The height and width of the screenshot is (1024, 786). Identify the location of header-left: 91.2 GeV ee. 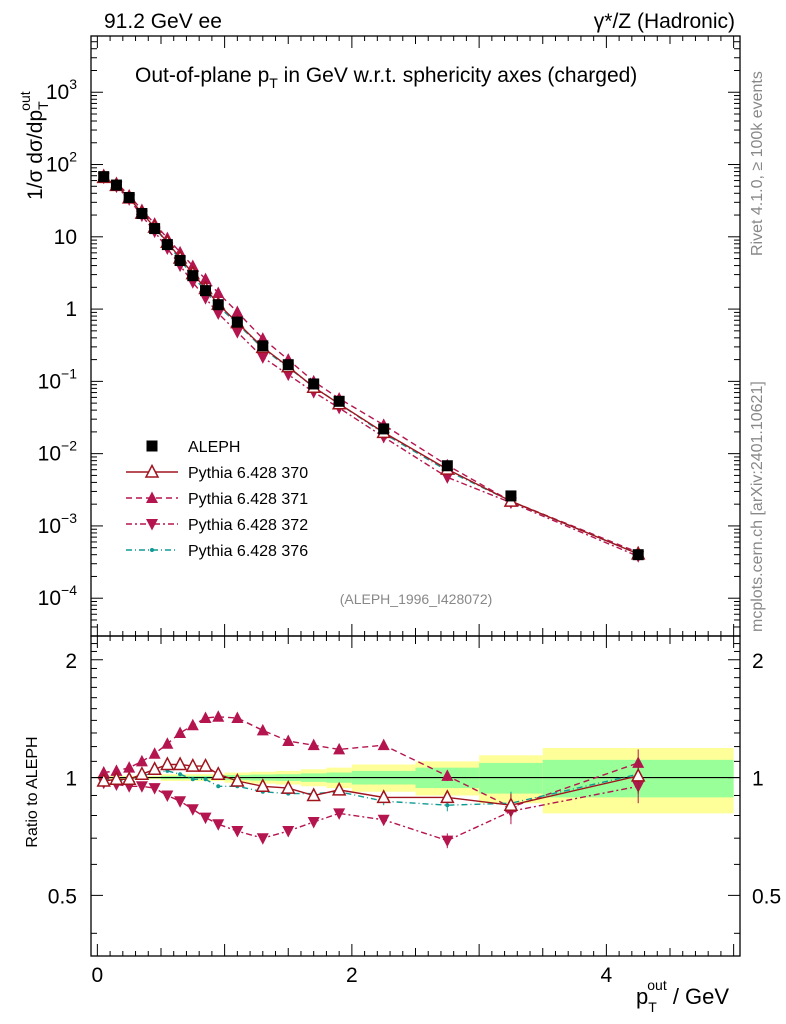
(163, 21).